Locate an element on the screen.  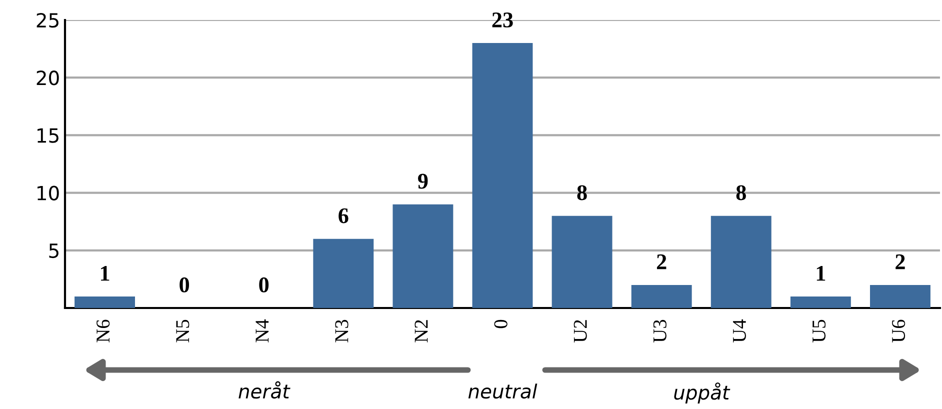
x-tick-label: U4 is located at coordinates (739, 330).